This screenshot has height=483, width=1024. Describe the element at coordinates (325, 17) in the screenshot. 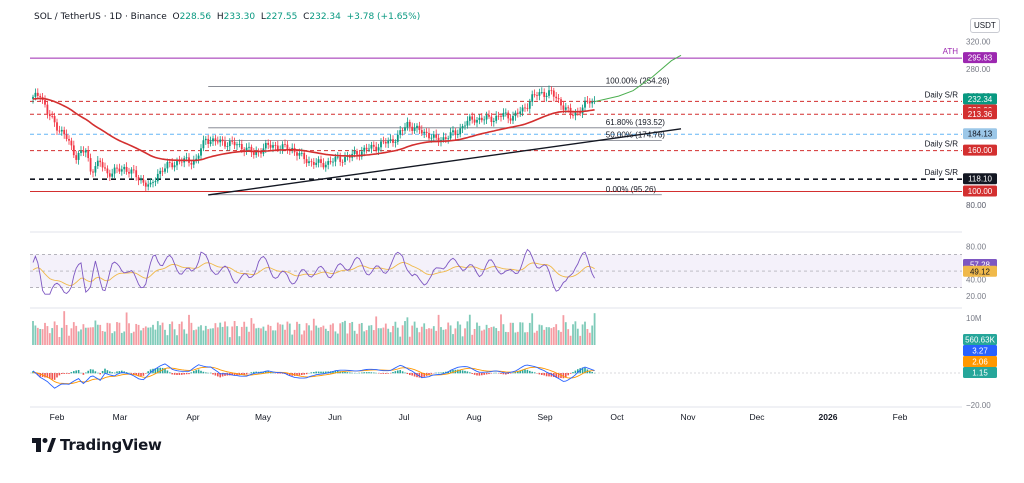

I see `close-value: 232.34` at that location.